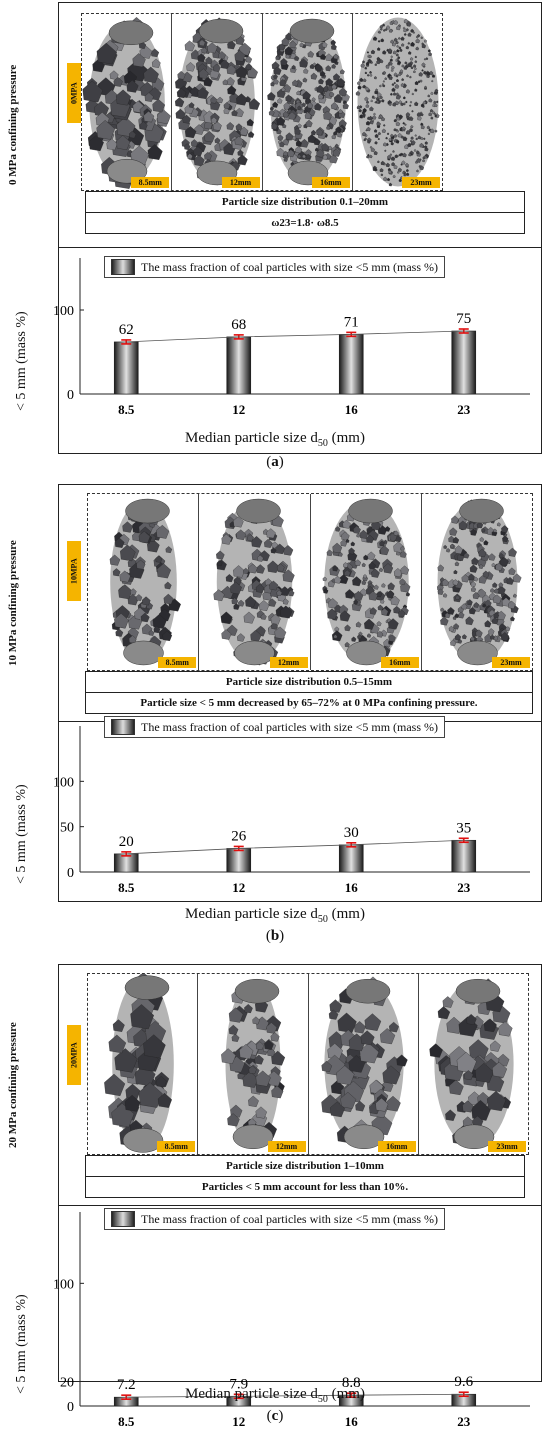  What do you see at coordinates (305, 202) in the screenshot?
I see `info-line: Particle size distribution 0.1–20mm` at bounding box center [305, 202].